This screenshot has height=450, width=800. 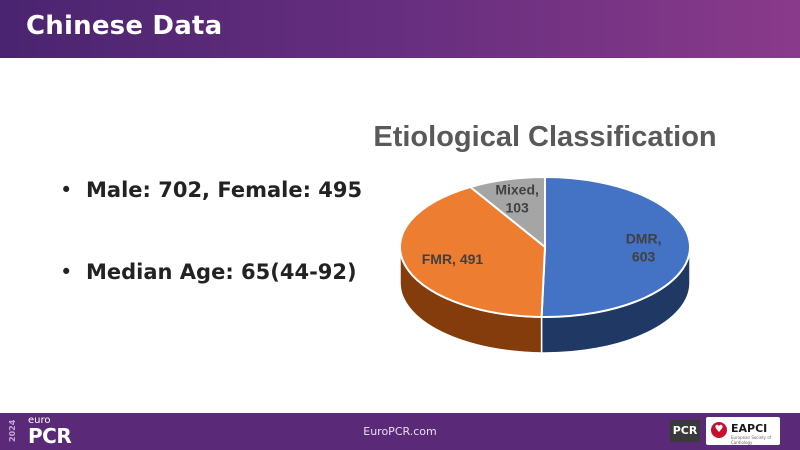 What do you see at coordinates (644, 248) in the screenshot?
I see `data-label-dmr: DMR, 603` at bounding box center [644, 248].